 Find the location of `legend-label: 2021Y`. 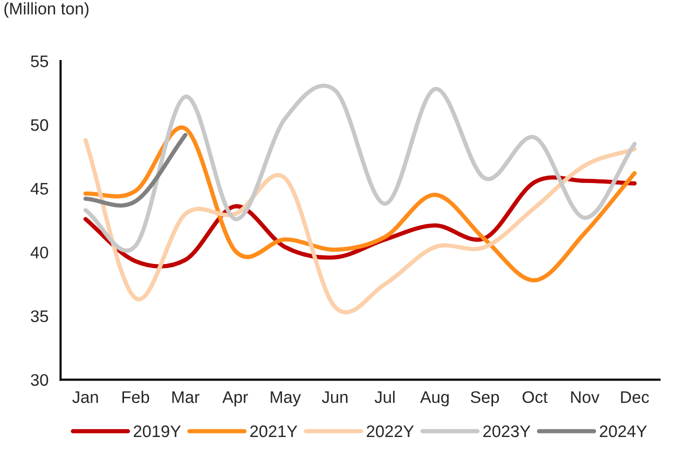

legend-label: 2021Y is located at coordinates (274, 431).